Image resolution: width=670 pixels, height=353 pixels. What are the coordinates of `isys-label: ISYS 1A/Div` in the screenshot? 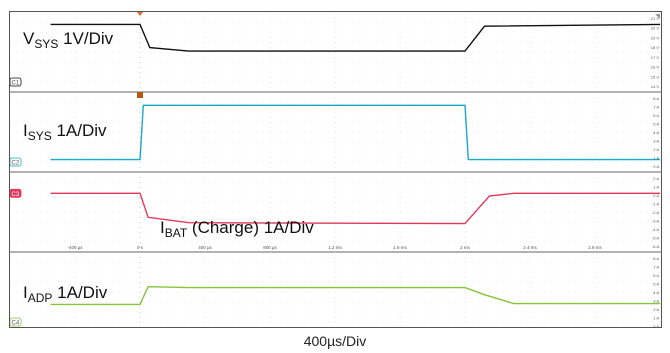 It's located at (65, 132).